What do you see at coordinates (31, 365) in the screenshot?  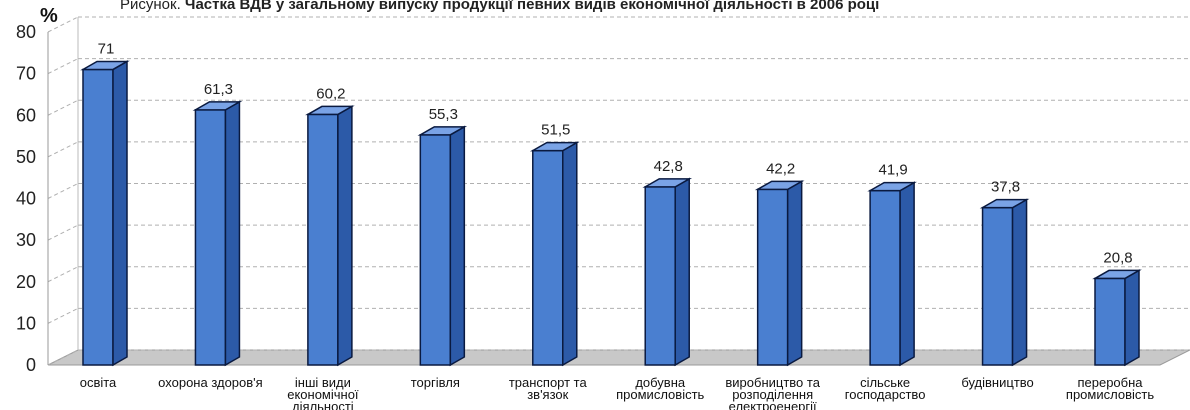 I see `y-tick-label: 0` at bounding box center [31, 365].